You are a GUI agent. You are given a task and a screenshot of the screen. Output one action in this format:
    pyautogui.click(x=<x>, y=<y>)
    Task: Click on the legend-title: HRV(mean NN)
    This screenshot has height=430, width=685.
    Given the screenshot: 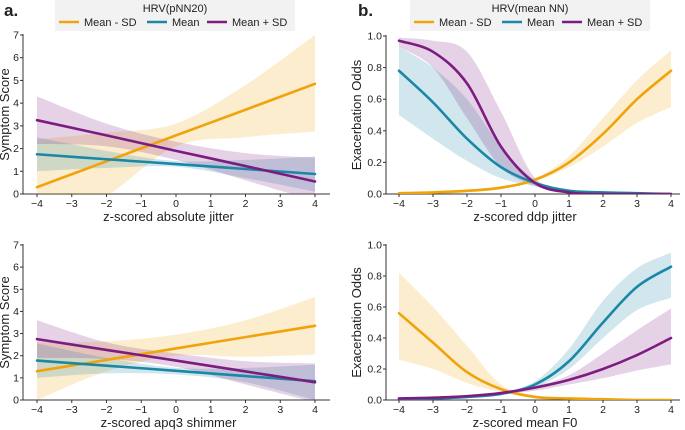 What is the action you would take?
    pyautogui.click(x=530, y=9)
    